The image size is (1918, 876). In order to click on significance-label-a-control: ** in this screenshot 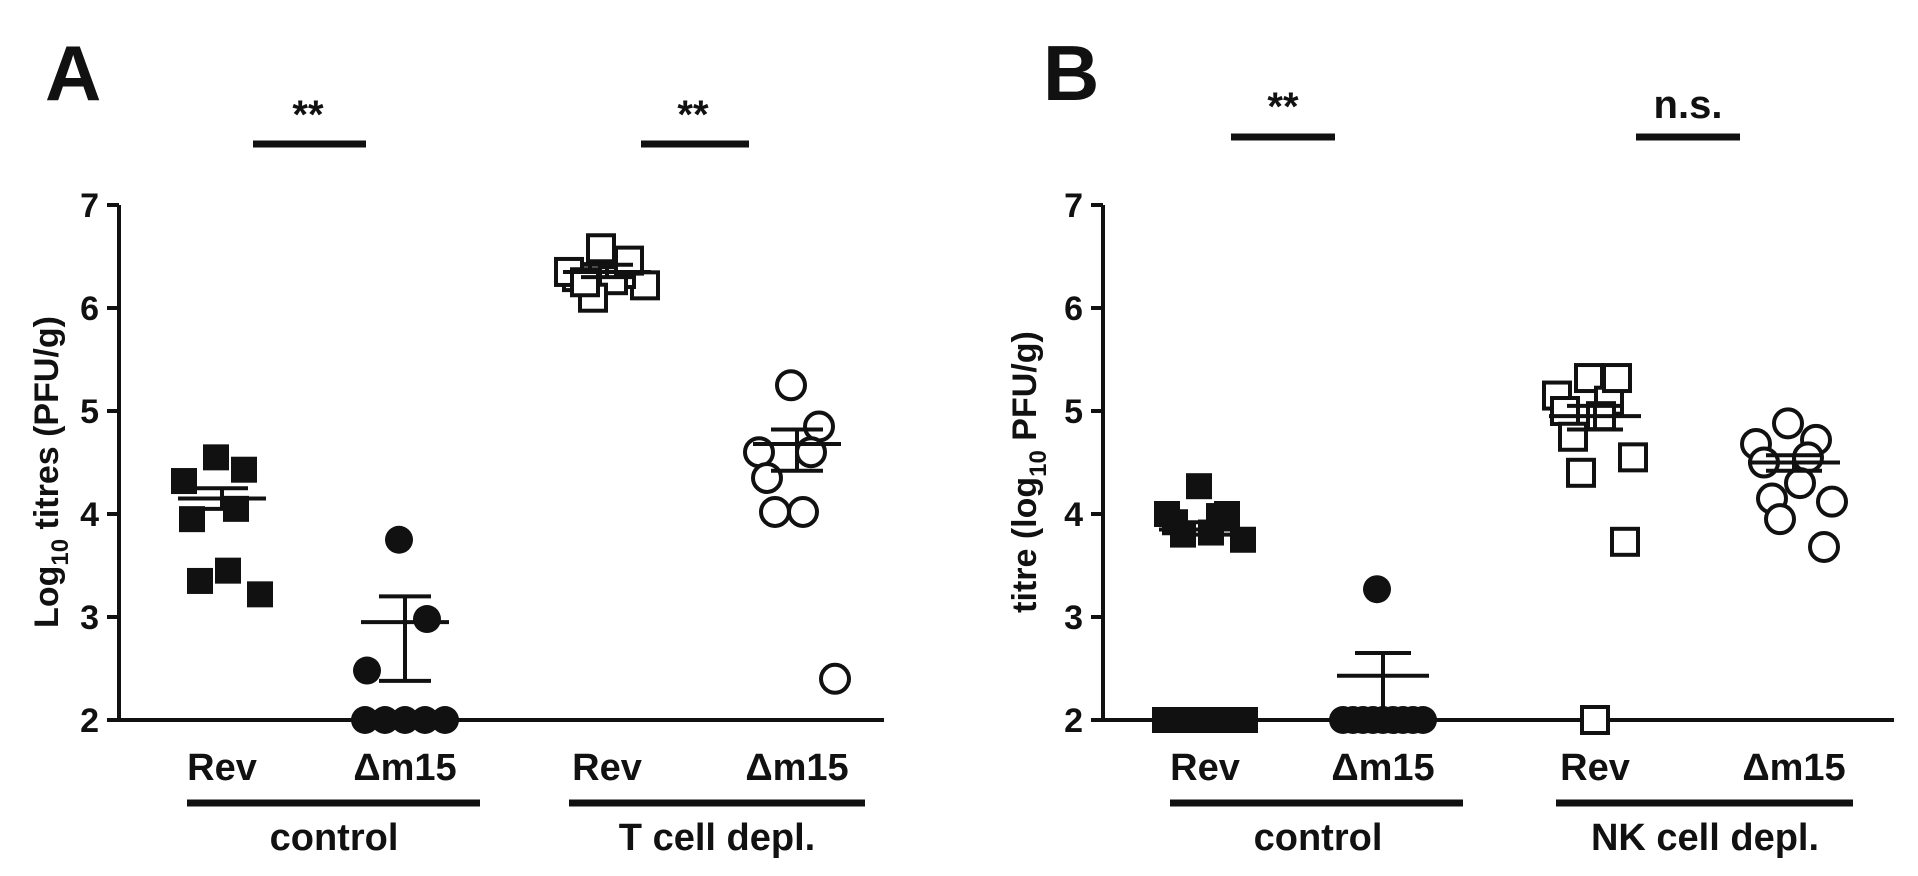, I will do `click(308, 115)`.